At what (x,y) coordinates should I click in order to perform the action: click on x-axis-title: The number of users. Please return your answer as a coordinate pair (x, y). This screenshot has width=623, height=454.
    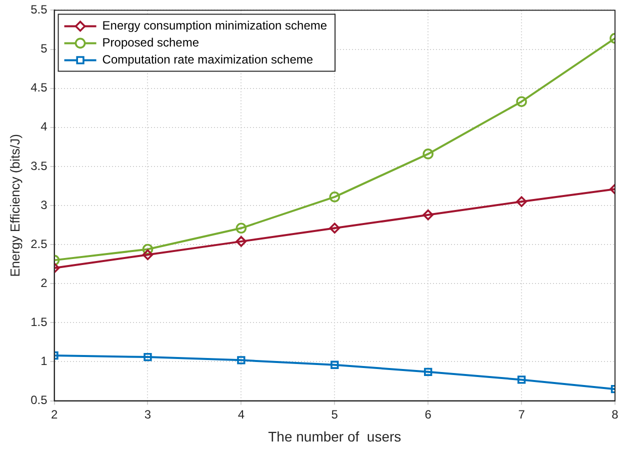
    Looking at the image, I should click on (335, 436).